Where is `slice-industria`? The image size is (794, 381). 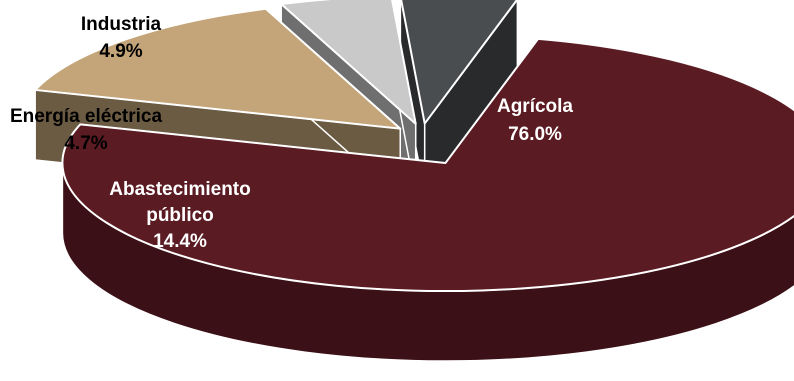 slice-industria is located at coordinates (459, 62).